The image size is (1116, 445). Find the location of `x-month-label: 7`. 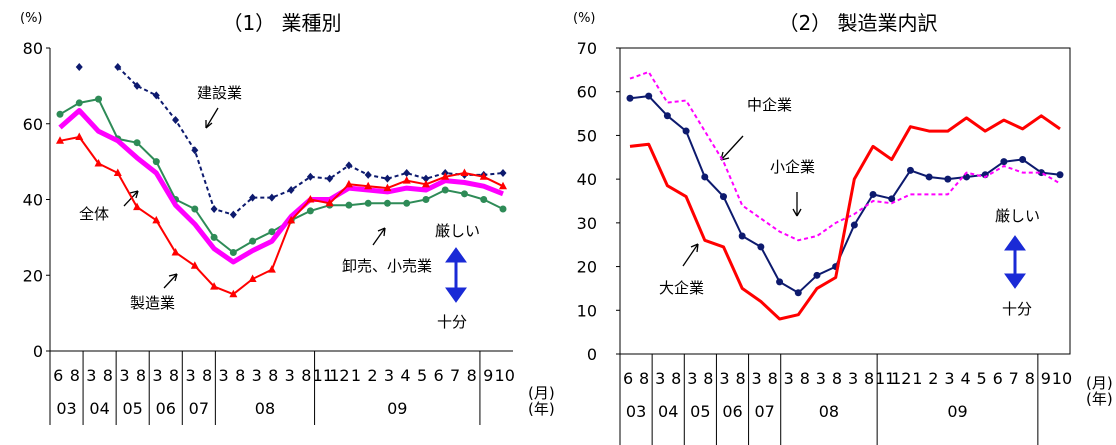

x-month-label: 7 is located at coordinates (1014, 378).